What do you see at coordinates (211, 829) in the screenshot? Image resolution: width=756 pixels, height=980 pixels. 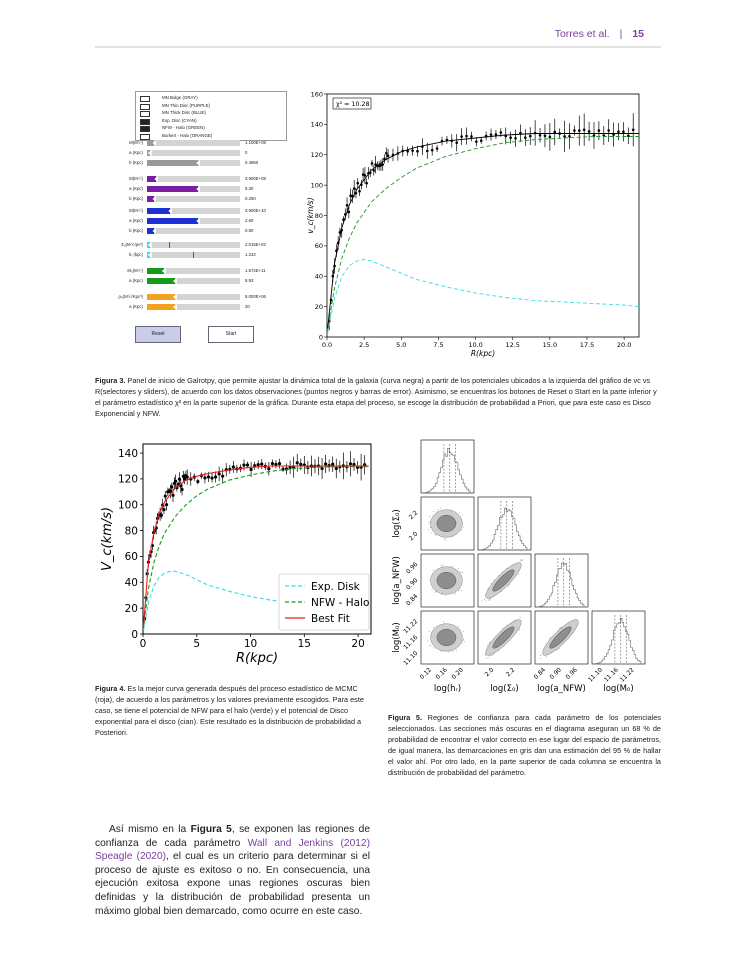 I see `figure5-reference: Figura 5` at bounding box center [211, 829].